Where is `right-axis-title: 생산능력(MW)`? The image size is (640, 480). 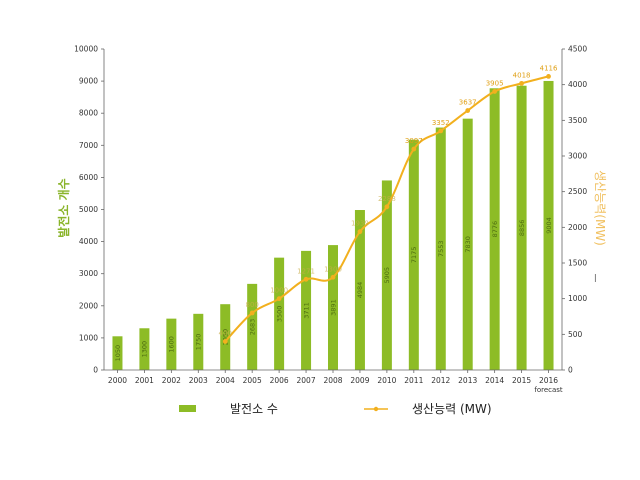
right-axis-title: 생산능력(MW) is located at coordinates (600, 208).